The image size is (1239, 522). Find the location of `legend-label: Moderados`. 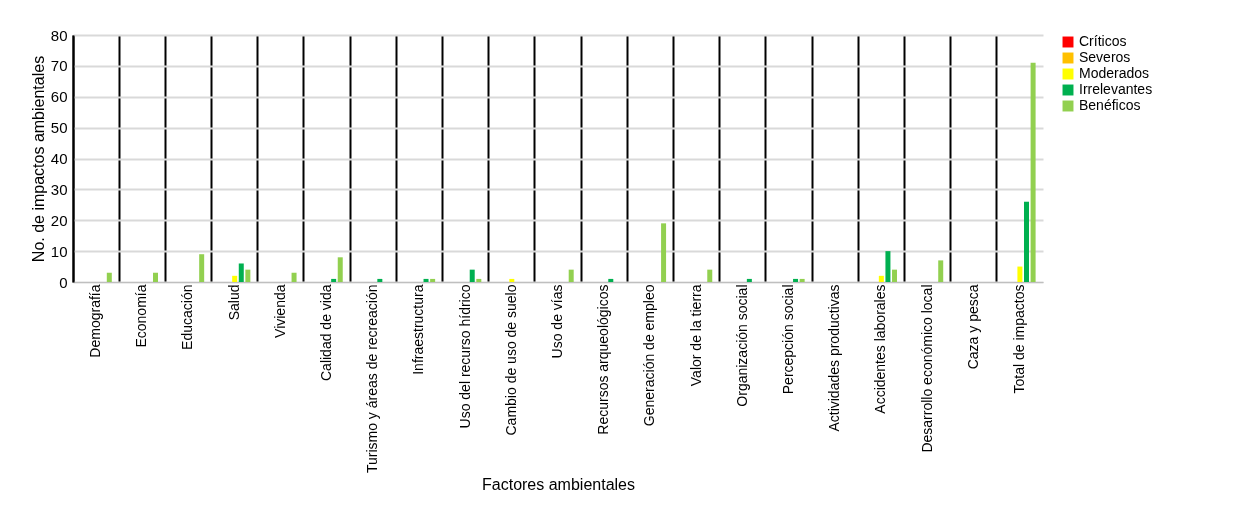

legend-label: Moderados is located at coordinates (1114, 73).